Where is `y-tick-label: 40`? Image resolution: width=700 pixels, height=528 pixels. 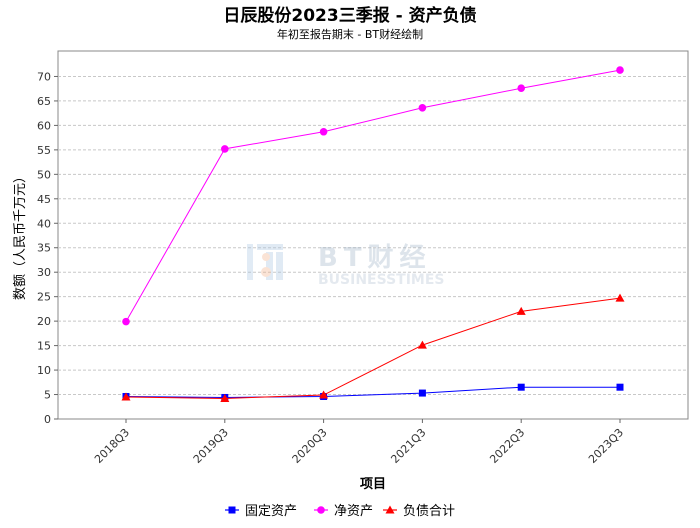 y-tick-label: 40 is located at coordinates (44, 223).